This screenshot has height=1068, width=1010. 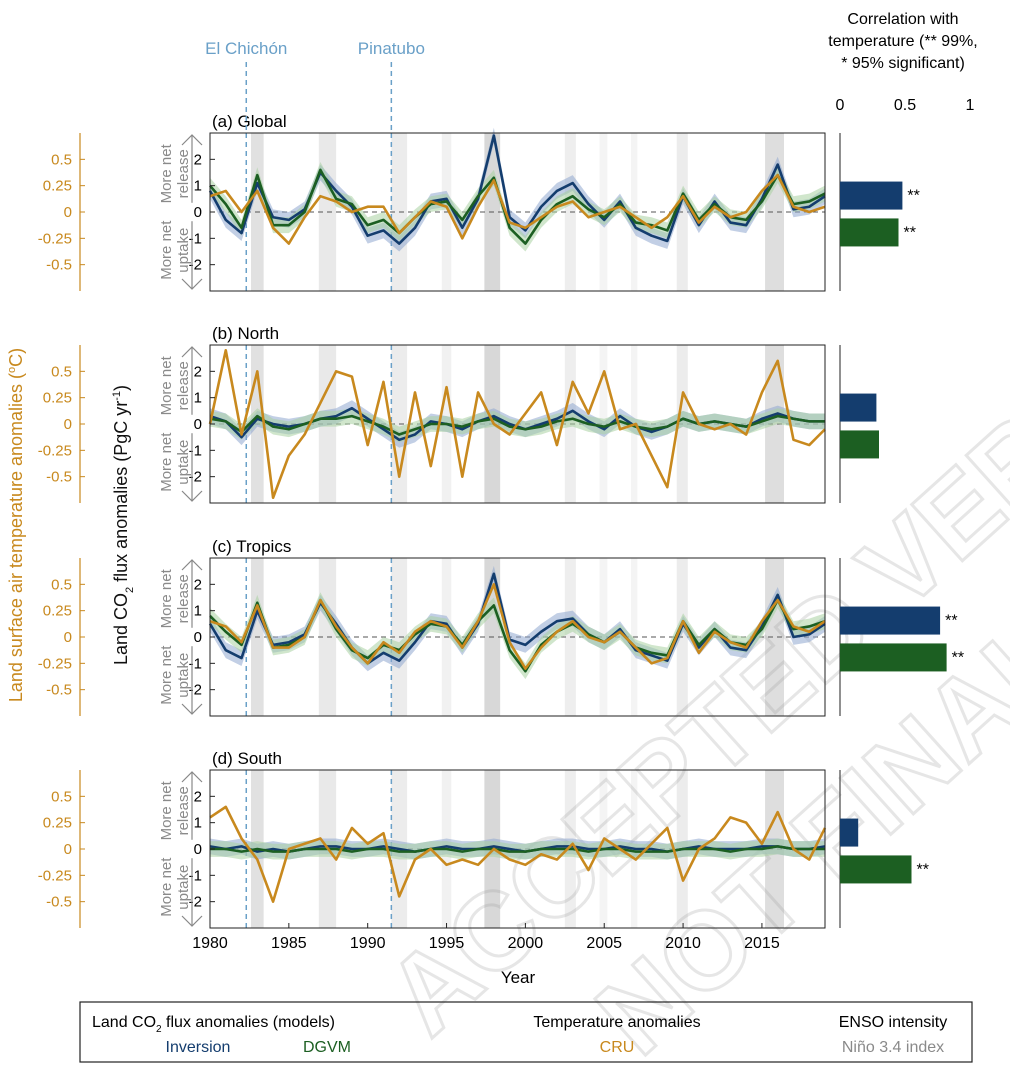 I want to click on legend-temperature-title: Temperature anomalies, so click(x=616, y=1022).